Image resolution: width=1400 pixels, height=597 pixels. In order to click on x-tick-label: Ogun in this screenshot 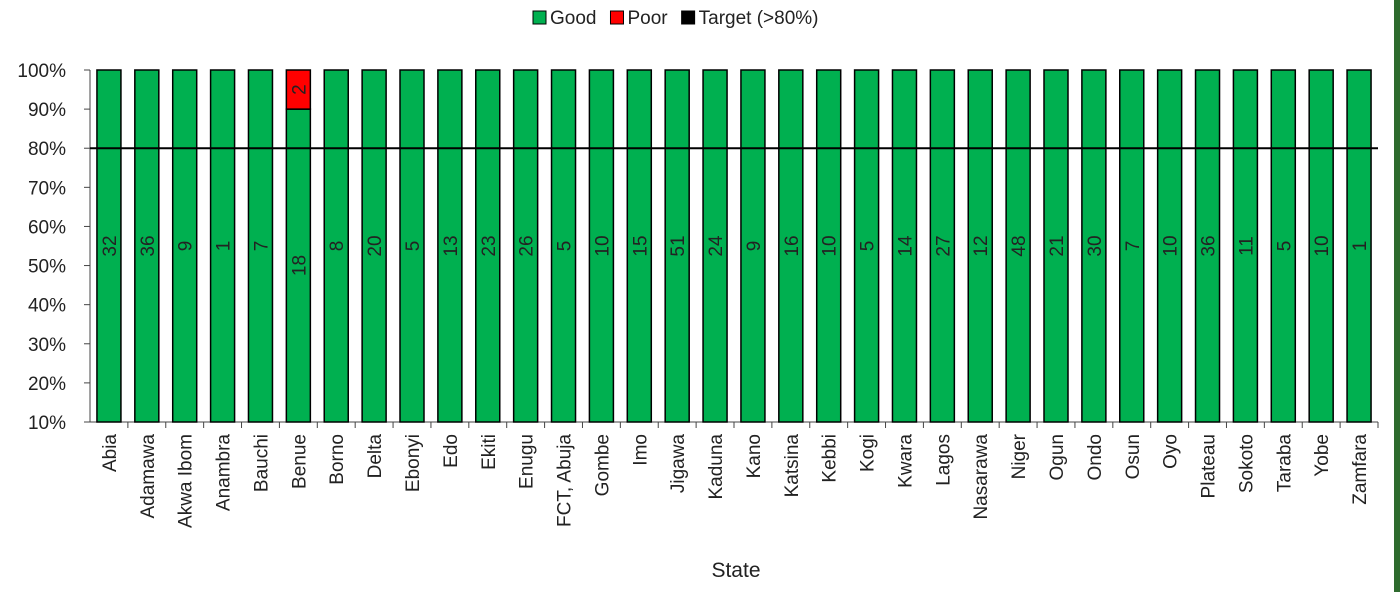, I will do `click(1057, 457)`.